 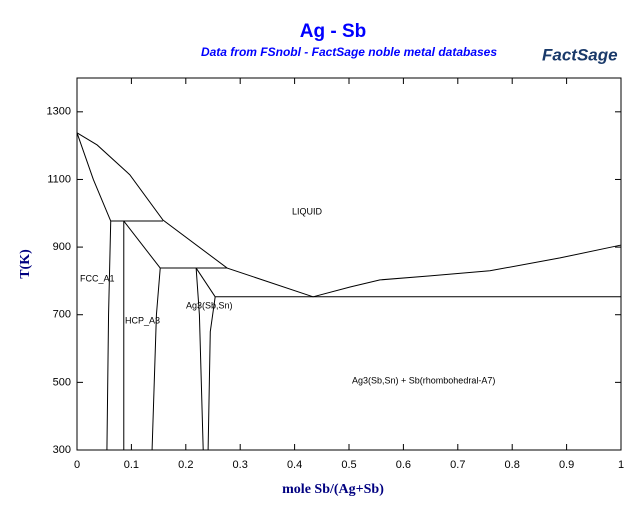 What do you see at coordinates (307, 211) in the screenshot?
I see `phase-label: LIQUID` at bounding box center [307, 211].